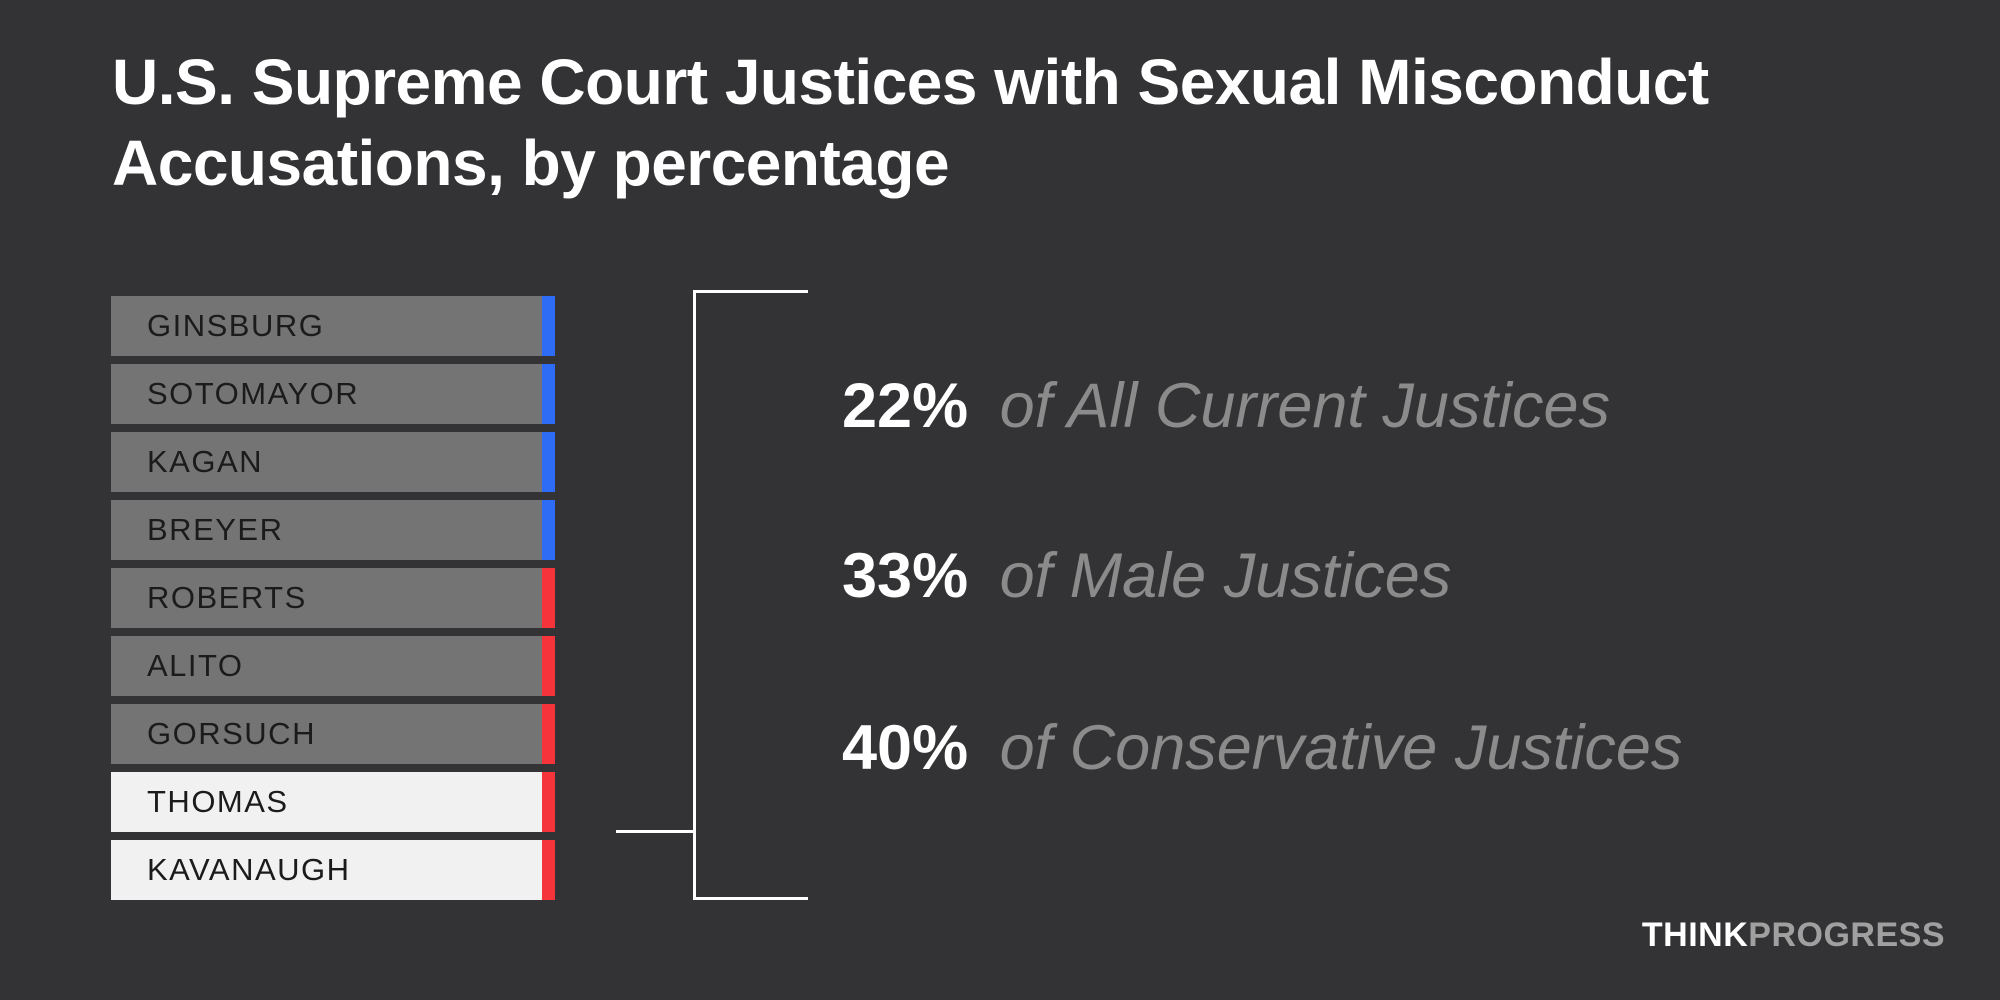 This screenshot has width=2000, height=1000. Describe the element at coordinates (333, 802) in the screenshot. I see `justice-bar-thomas: THOMAS` at that location.